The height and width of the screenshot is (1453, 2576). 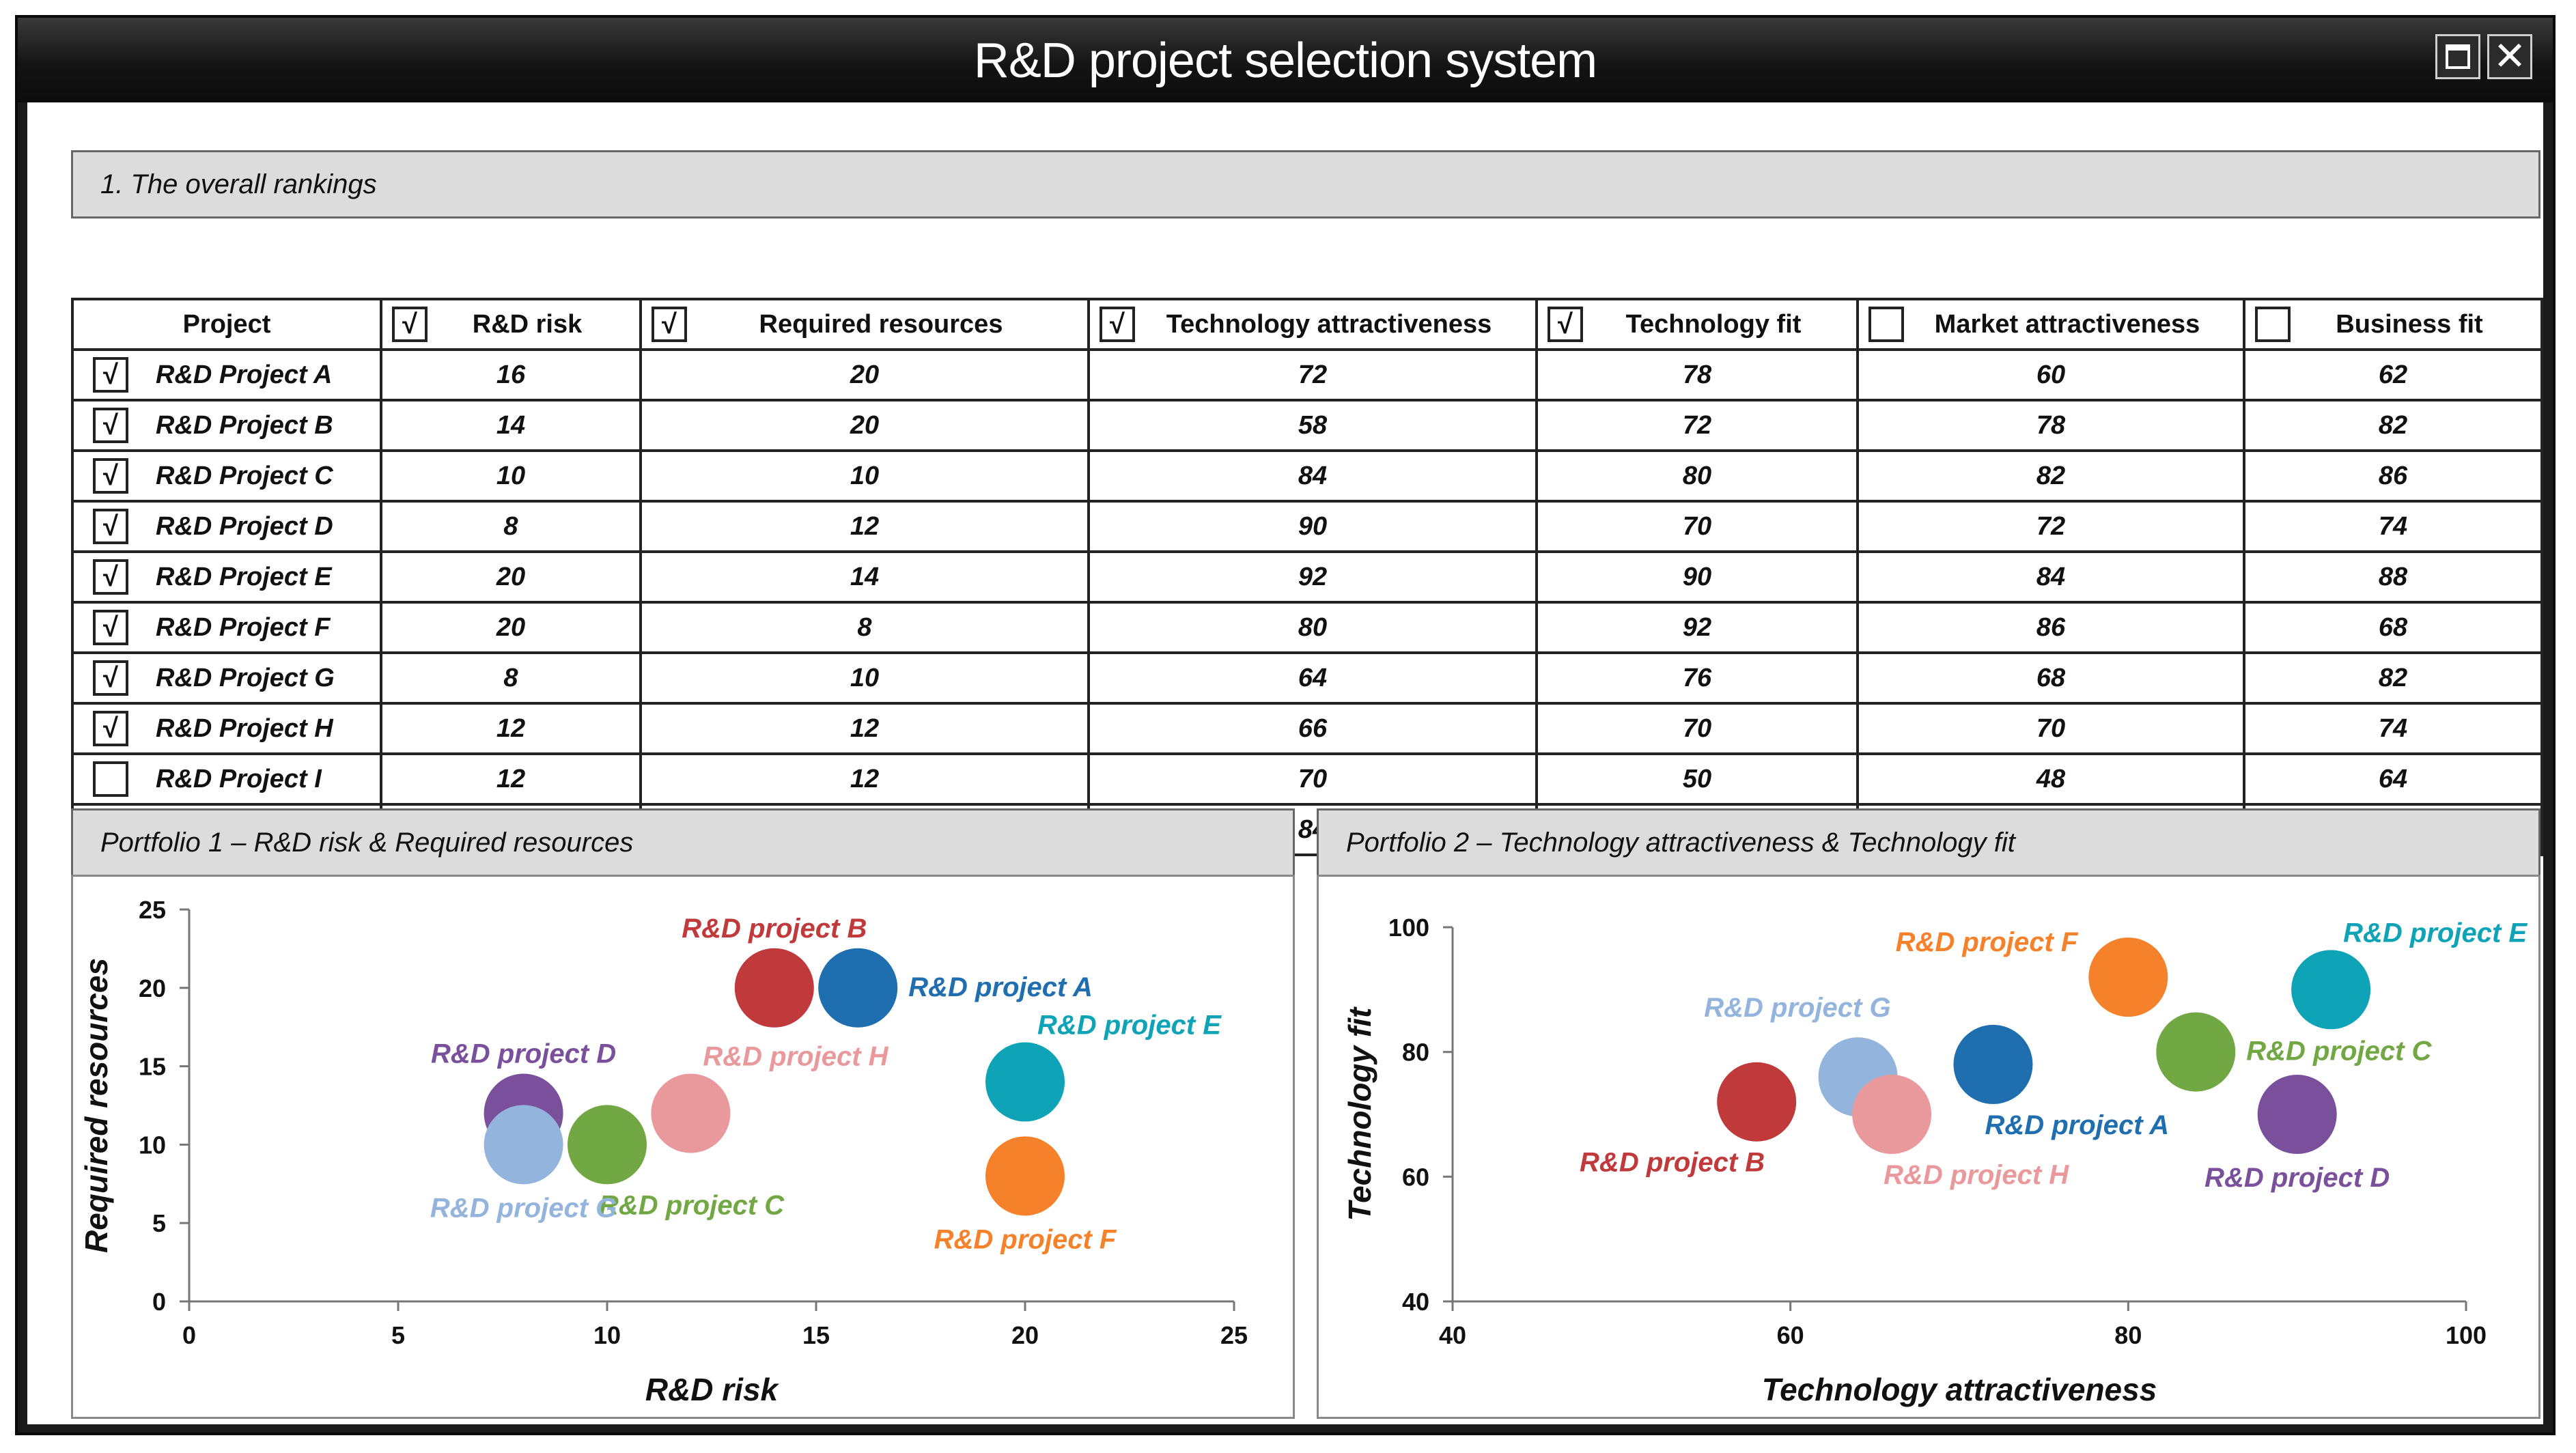 What do you see at coordinates (245, 678) in the screenshot?
I see `project-name: R&D Project G` at bounding box center [245, 678].